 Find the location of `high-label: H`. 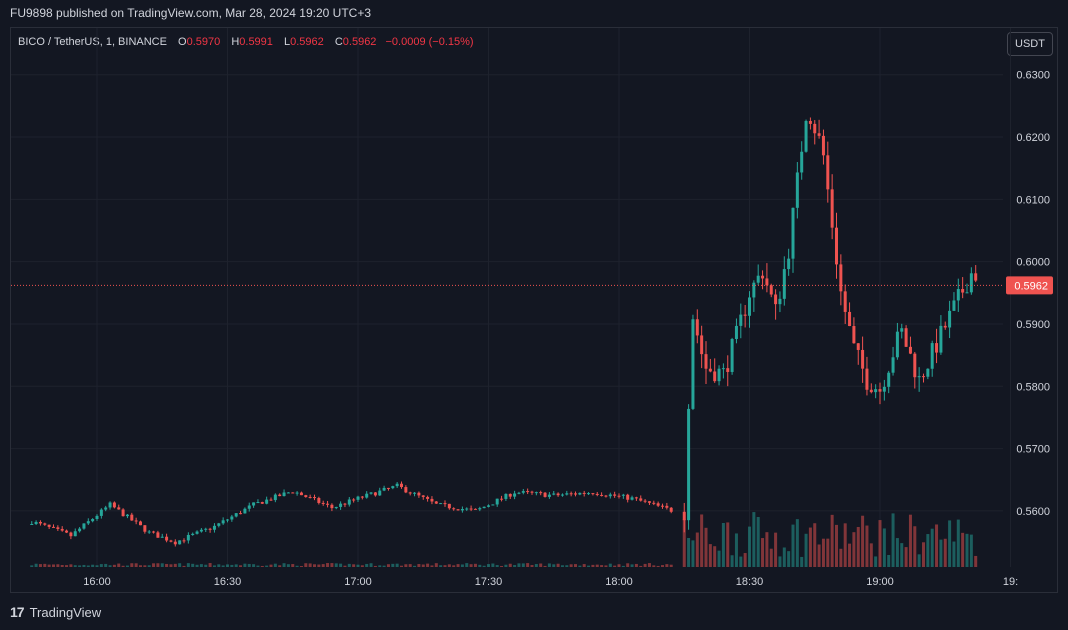

high-label: H is located at coordinates (235, 42).